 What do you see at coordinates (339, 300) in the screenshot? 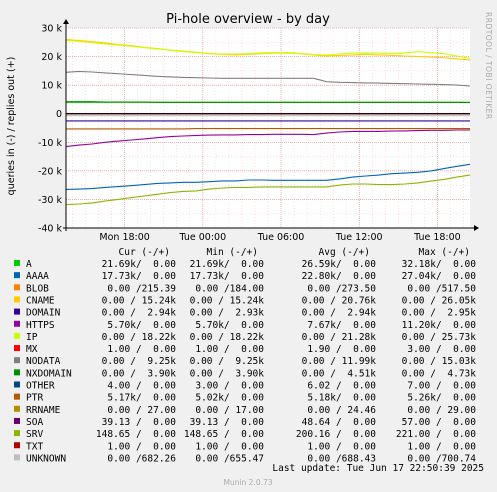
I see `legend-value-avg: 0.00 / 20.76k` at bounding box center [339, 300].